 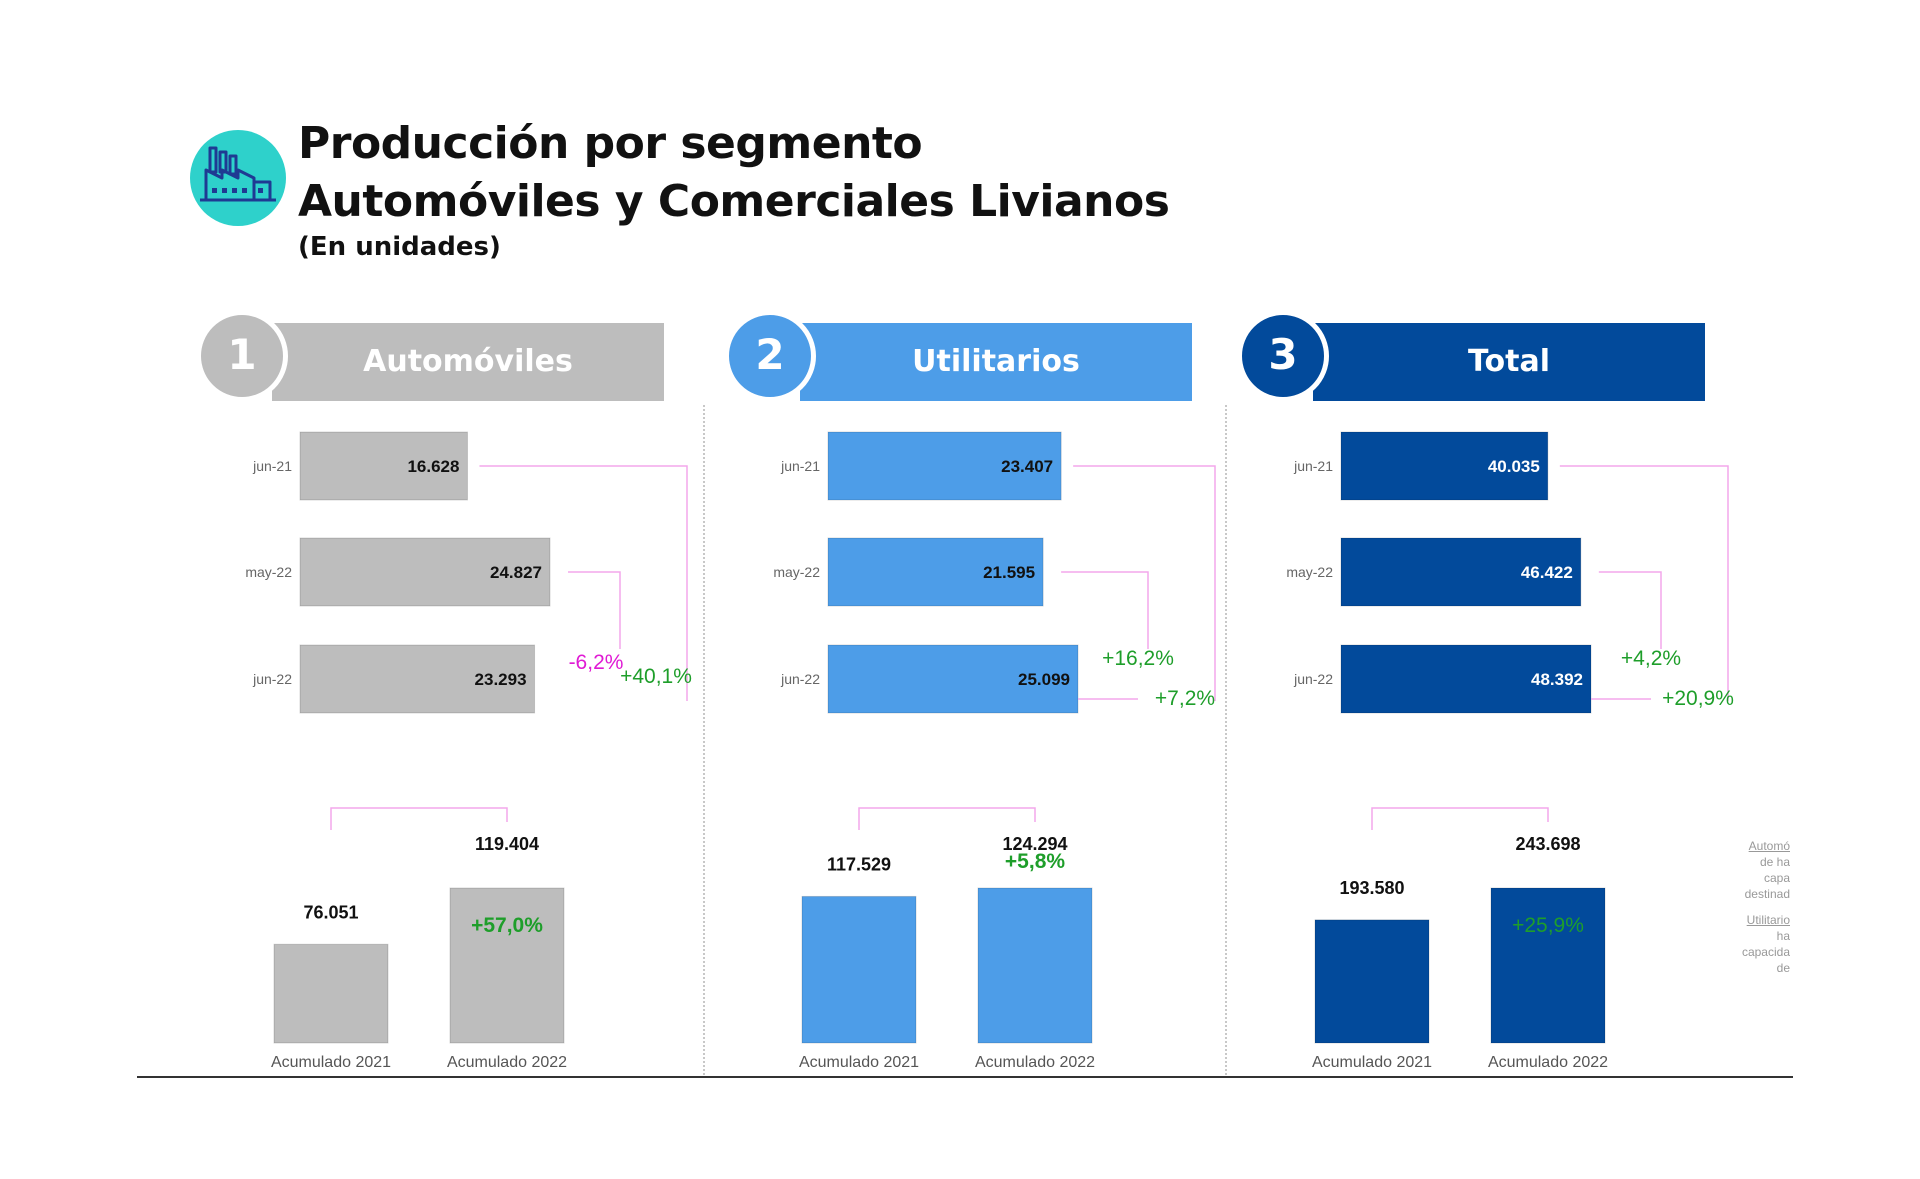 What do you see at coordinates (770, 356) in the screenshot?
I see `panel-number-badge: 2` at bounding box center [770, 356].